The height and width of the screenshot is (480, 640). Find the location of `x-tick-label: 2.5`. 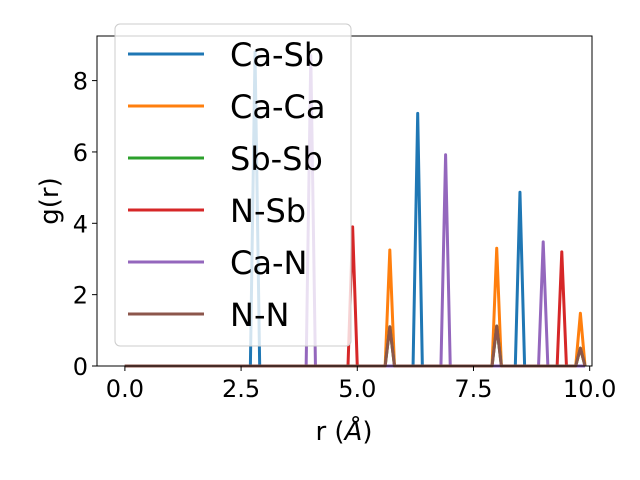

x-tick-label: 2.5 is located at coordinates (241, 389).